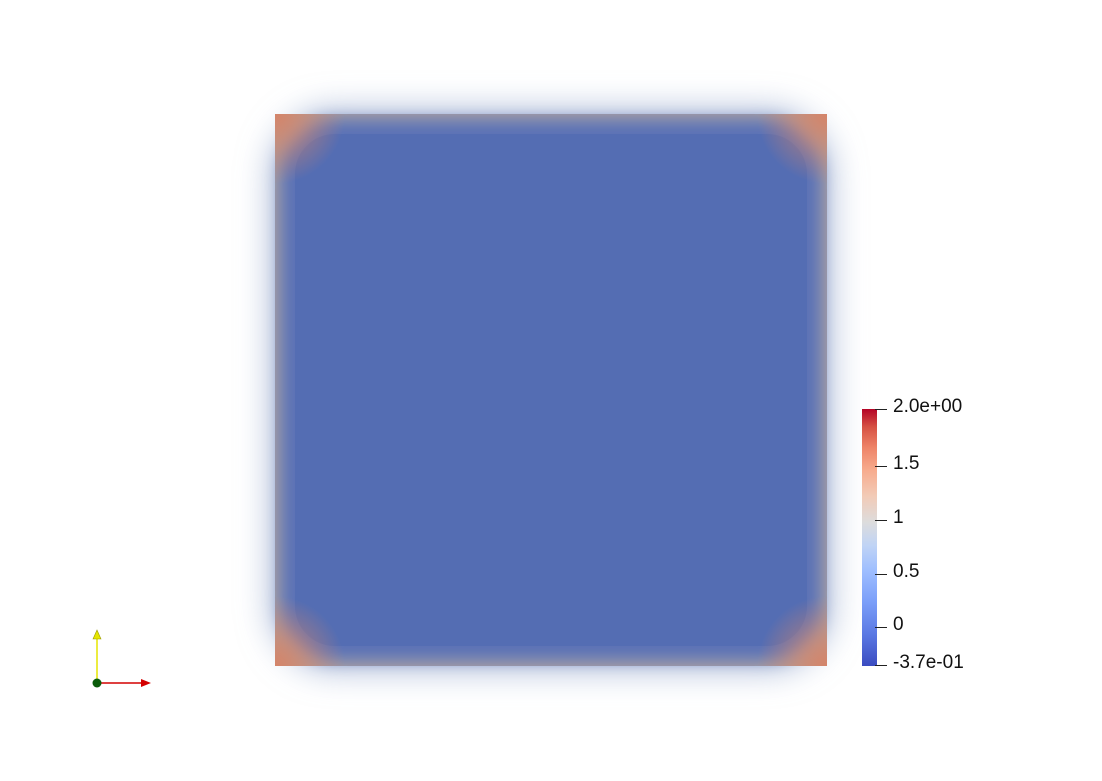  What do you see at coordinates (928, 662) in the screenshot?
I see `colorbar-min-label: -3.7e-01` at bounding box center [928, 662].